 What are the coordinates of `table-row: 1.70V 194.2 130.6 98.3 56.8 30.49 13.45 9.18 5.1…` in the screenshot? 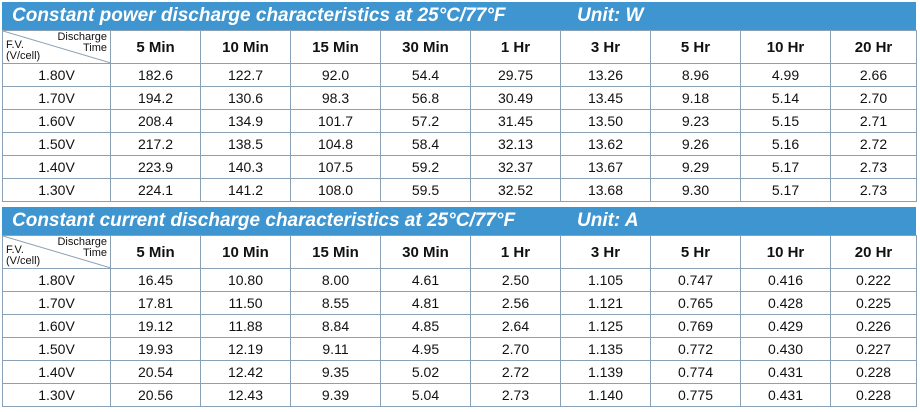 It's located at (459, 98).